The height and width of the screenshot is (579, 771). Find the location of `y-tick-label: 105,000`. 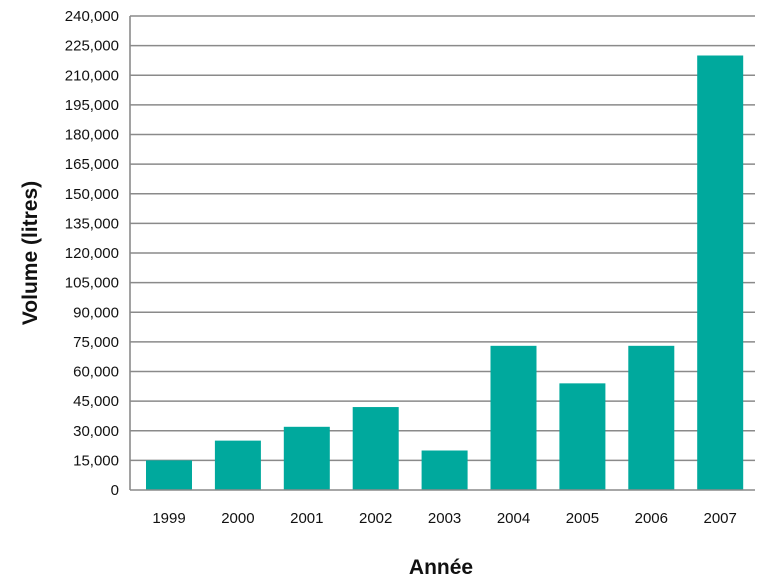

y-tick-label: 105,000 is located at coordinates (92, 283).